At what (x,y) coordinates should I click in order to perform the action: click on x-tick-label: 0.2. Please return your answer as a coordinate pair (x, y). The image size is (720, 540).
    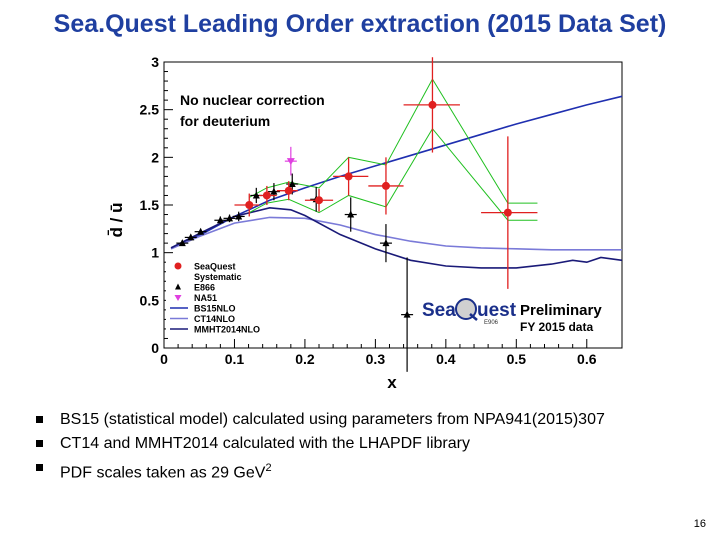
    Looking at the image, I should click on (305, 359).